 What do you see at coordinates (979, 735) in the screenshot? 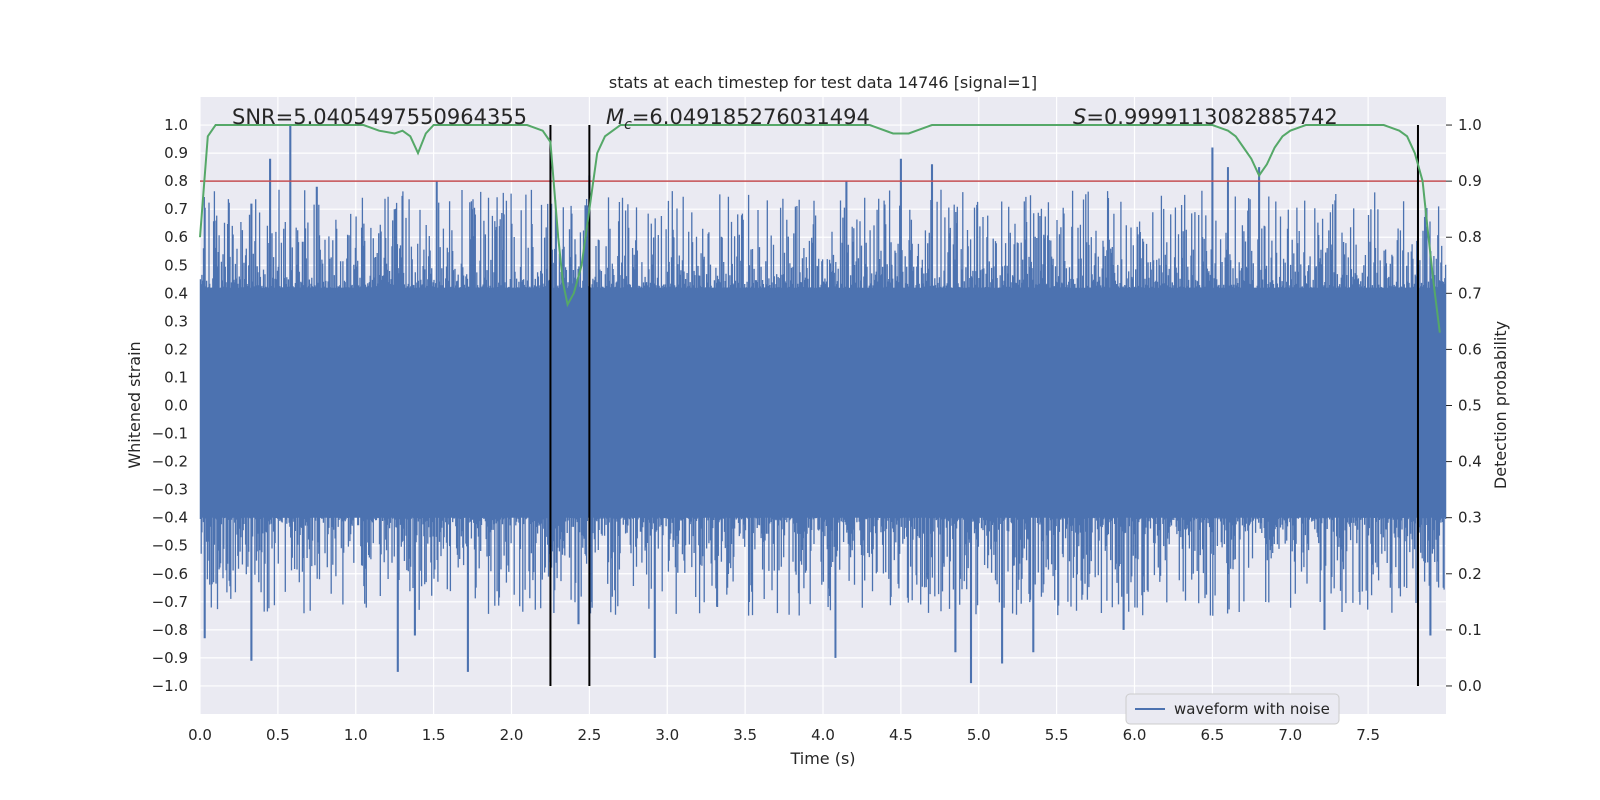
I see `x-tick-label: 5.0` at bounding box center [979, 735].